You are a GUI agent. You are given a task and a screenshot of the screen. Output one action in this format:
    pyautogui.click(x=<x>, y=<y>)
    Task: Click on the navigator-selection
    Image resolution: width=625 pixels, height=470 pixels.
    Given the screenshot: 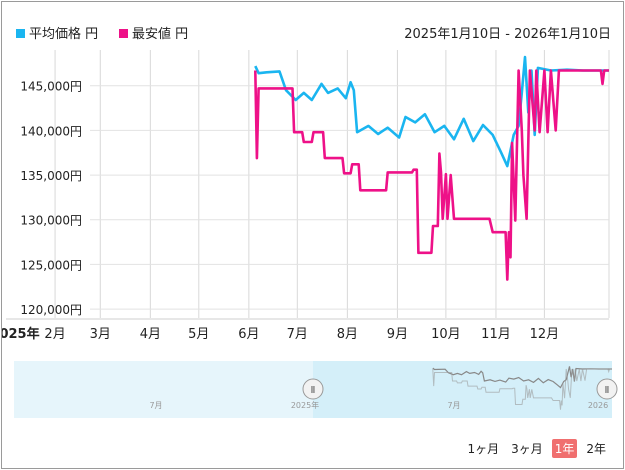 What is the action you would take?
    pyautogui.click(x=462, y=389)
    